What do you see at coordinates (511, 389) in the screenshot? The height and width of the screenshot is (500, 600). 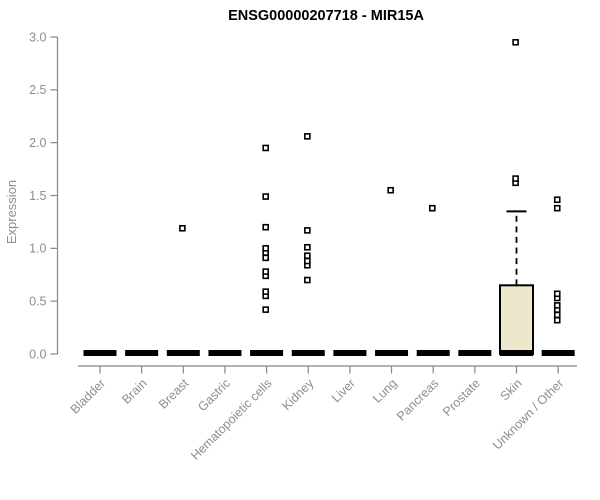 I see `x-category-label: Skin` at bounding box center [511, 389].